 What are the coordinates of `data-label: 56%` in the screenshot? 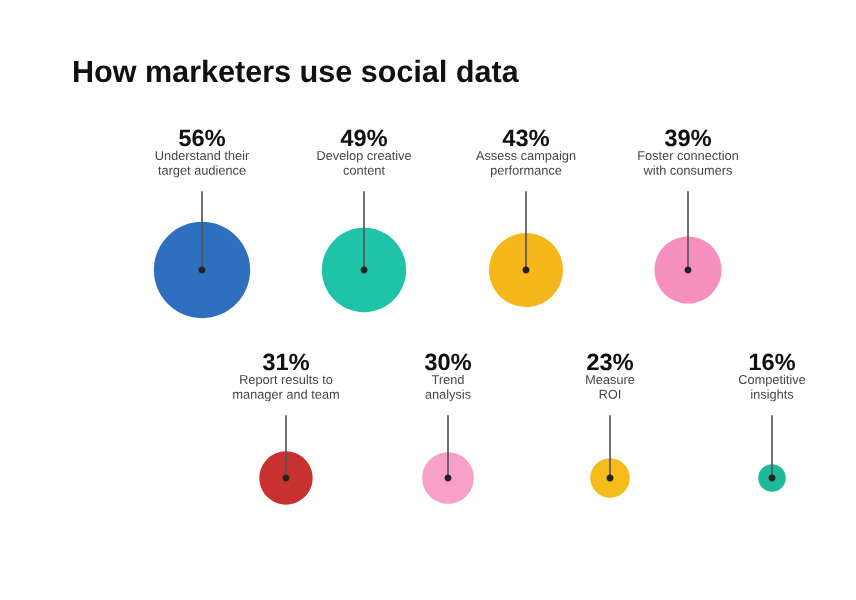 It's located at (202, 138).